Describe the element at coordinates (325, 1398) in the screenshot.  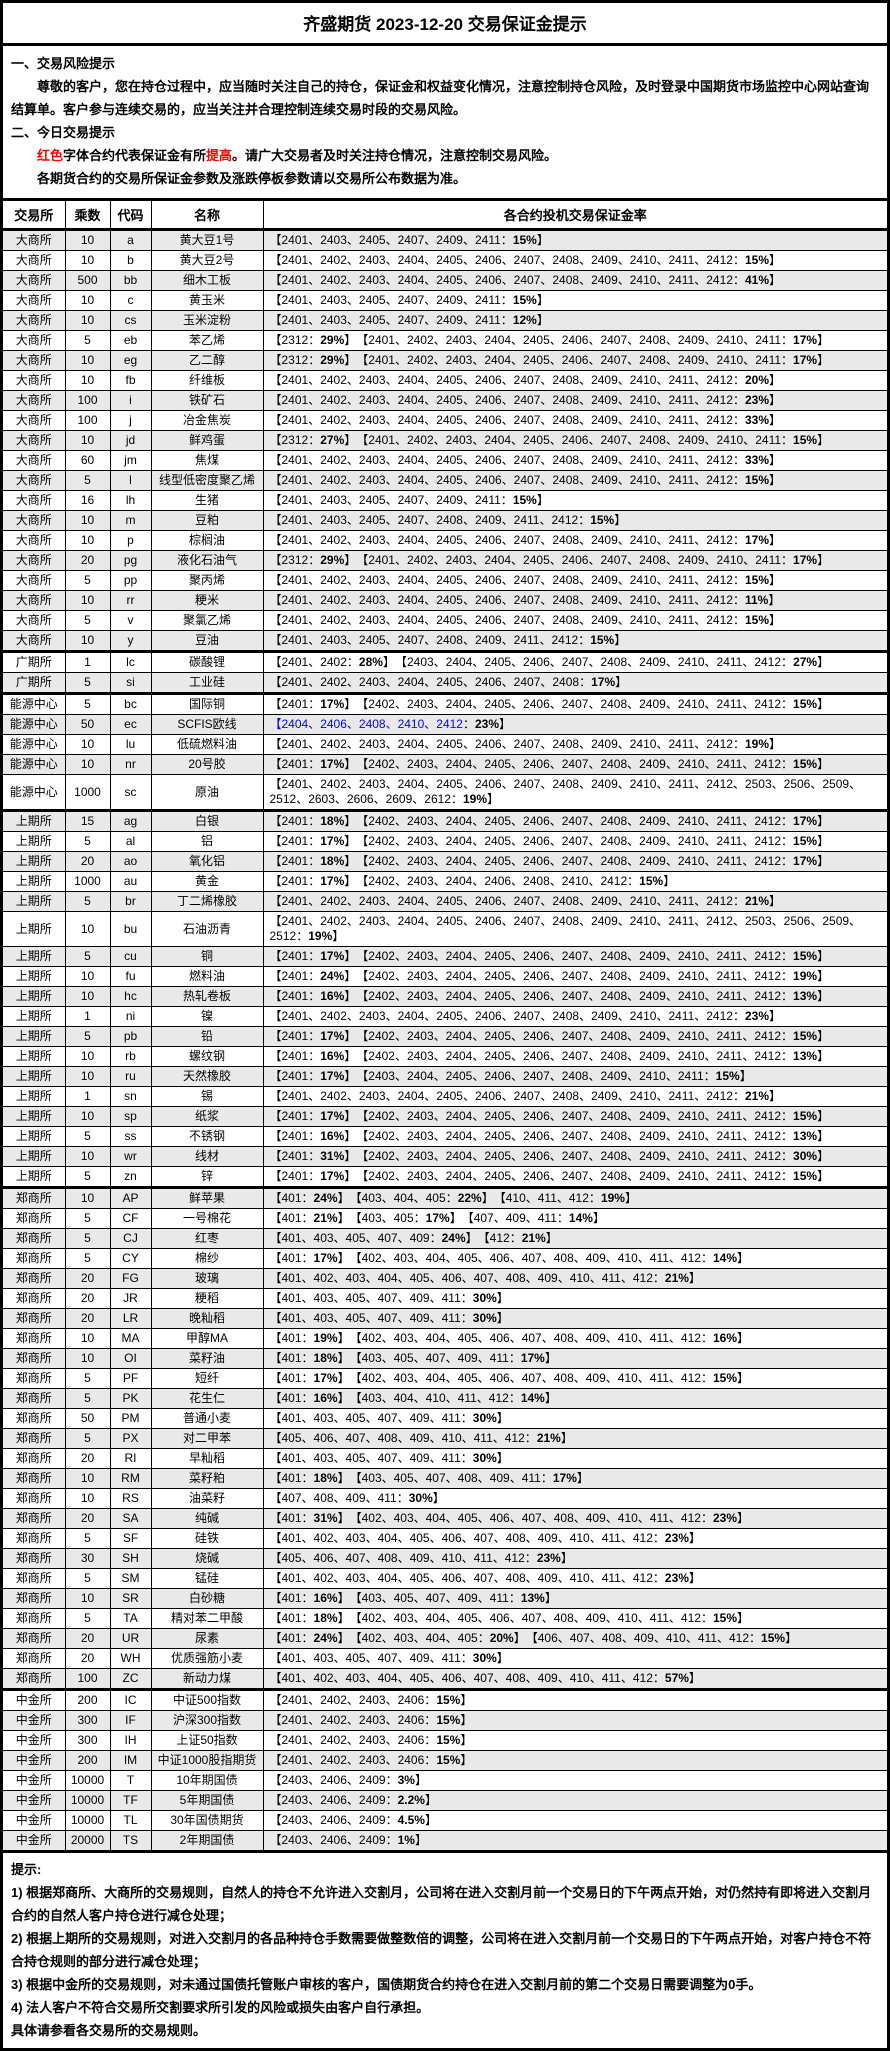
I see `margin-rate-value: 16%` at that location.